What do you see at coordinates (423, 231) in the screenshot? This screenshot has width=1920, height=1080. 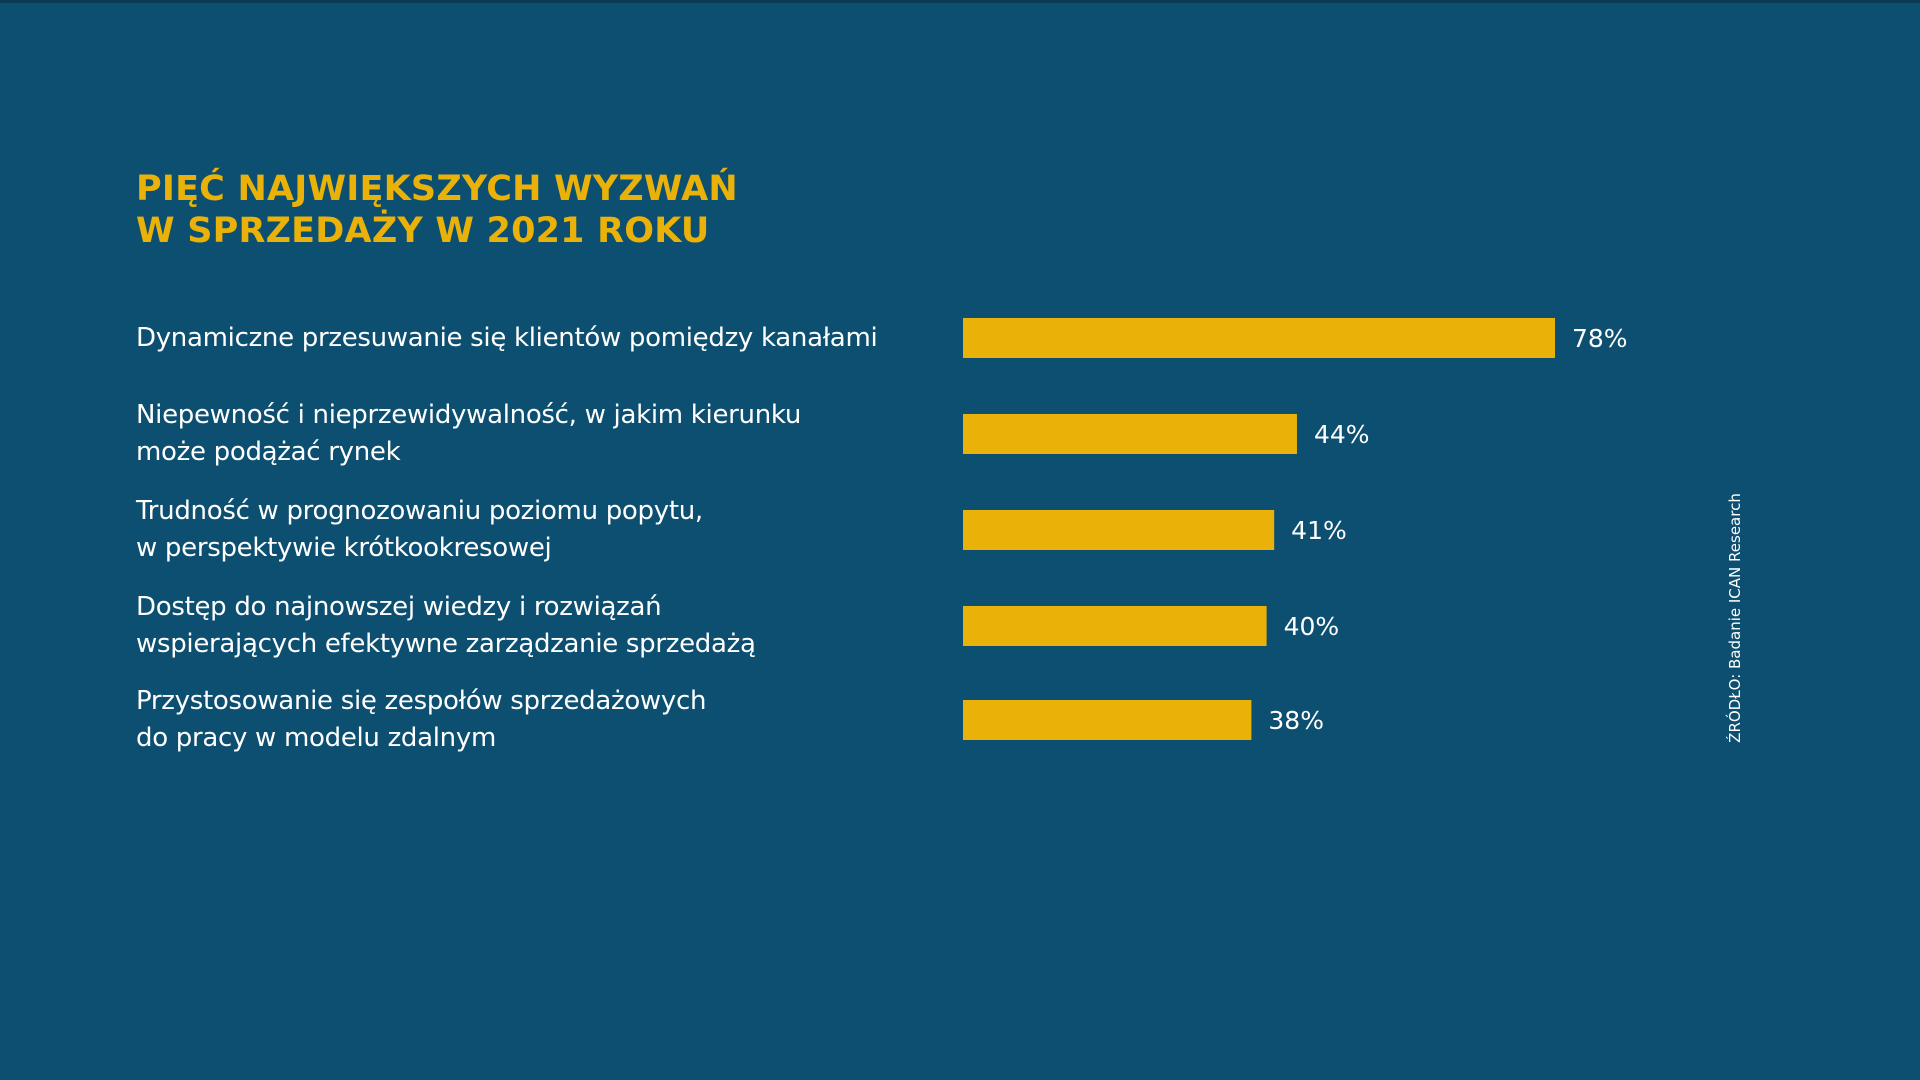 I see `chart-title-line-2: W SPRZEDAŻY W 2021 ROKU` at bounding box center [423, 231].